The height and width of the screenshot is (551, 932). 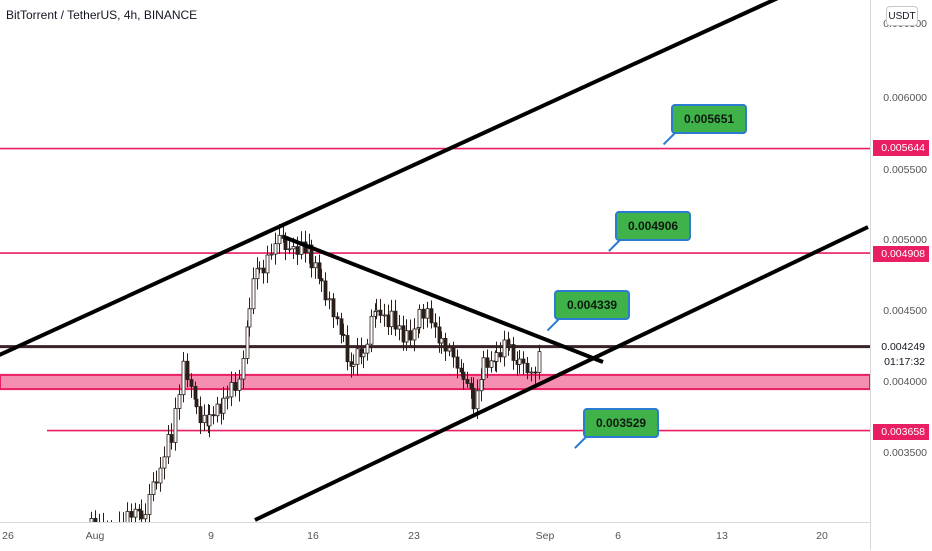 What do you see at coordinates (545, 536) in the screenshot?
I see `time-label: Sep` at bounding box center [545, 536].